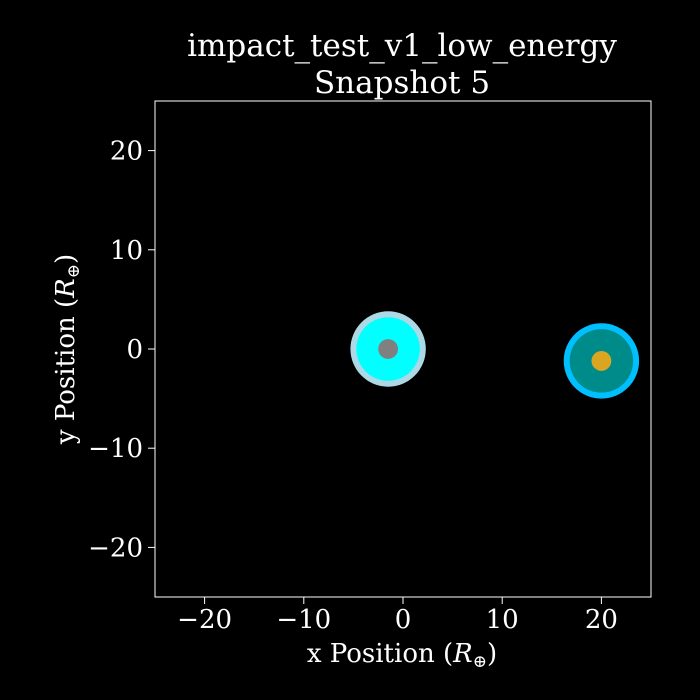 The height and width of the screenshot is (700, 700). What do you see at coordinates (66, 288) in the screenshot?
I see `y-axis-label-symbol: R` at bounding box center [66, 288].